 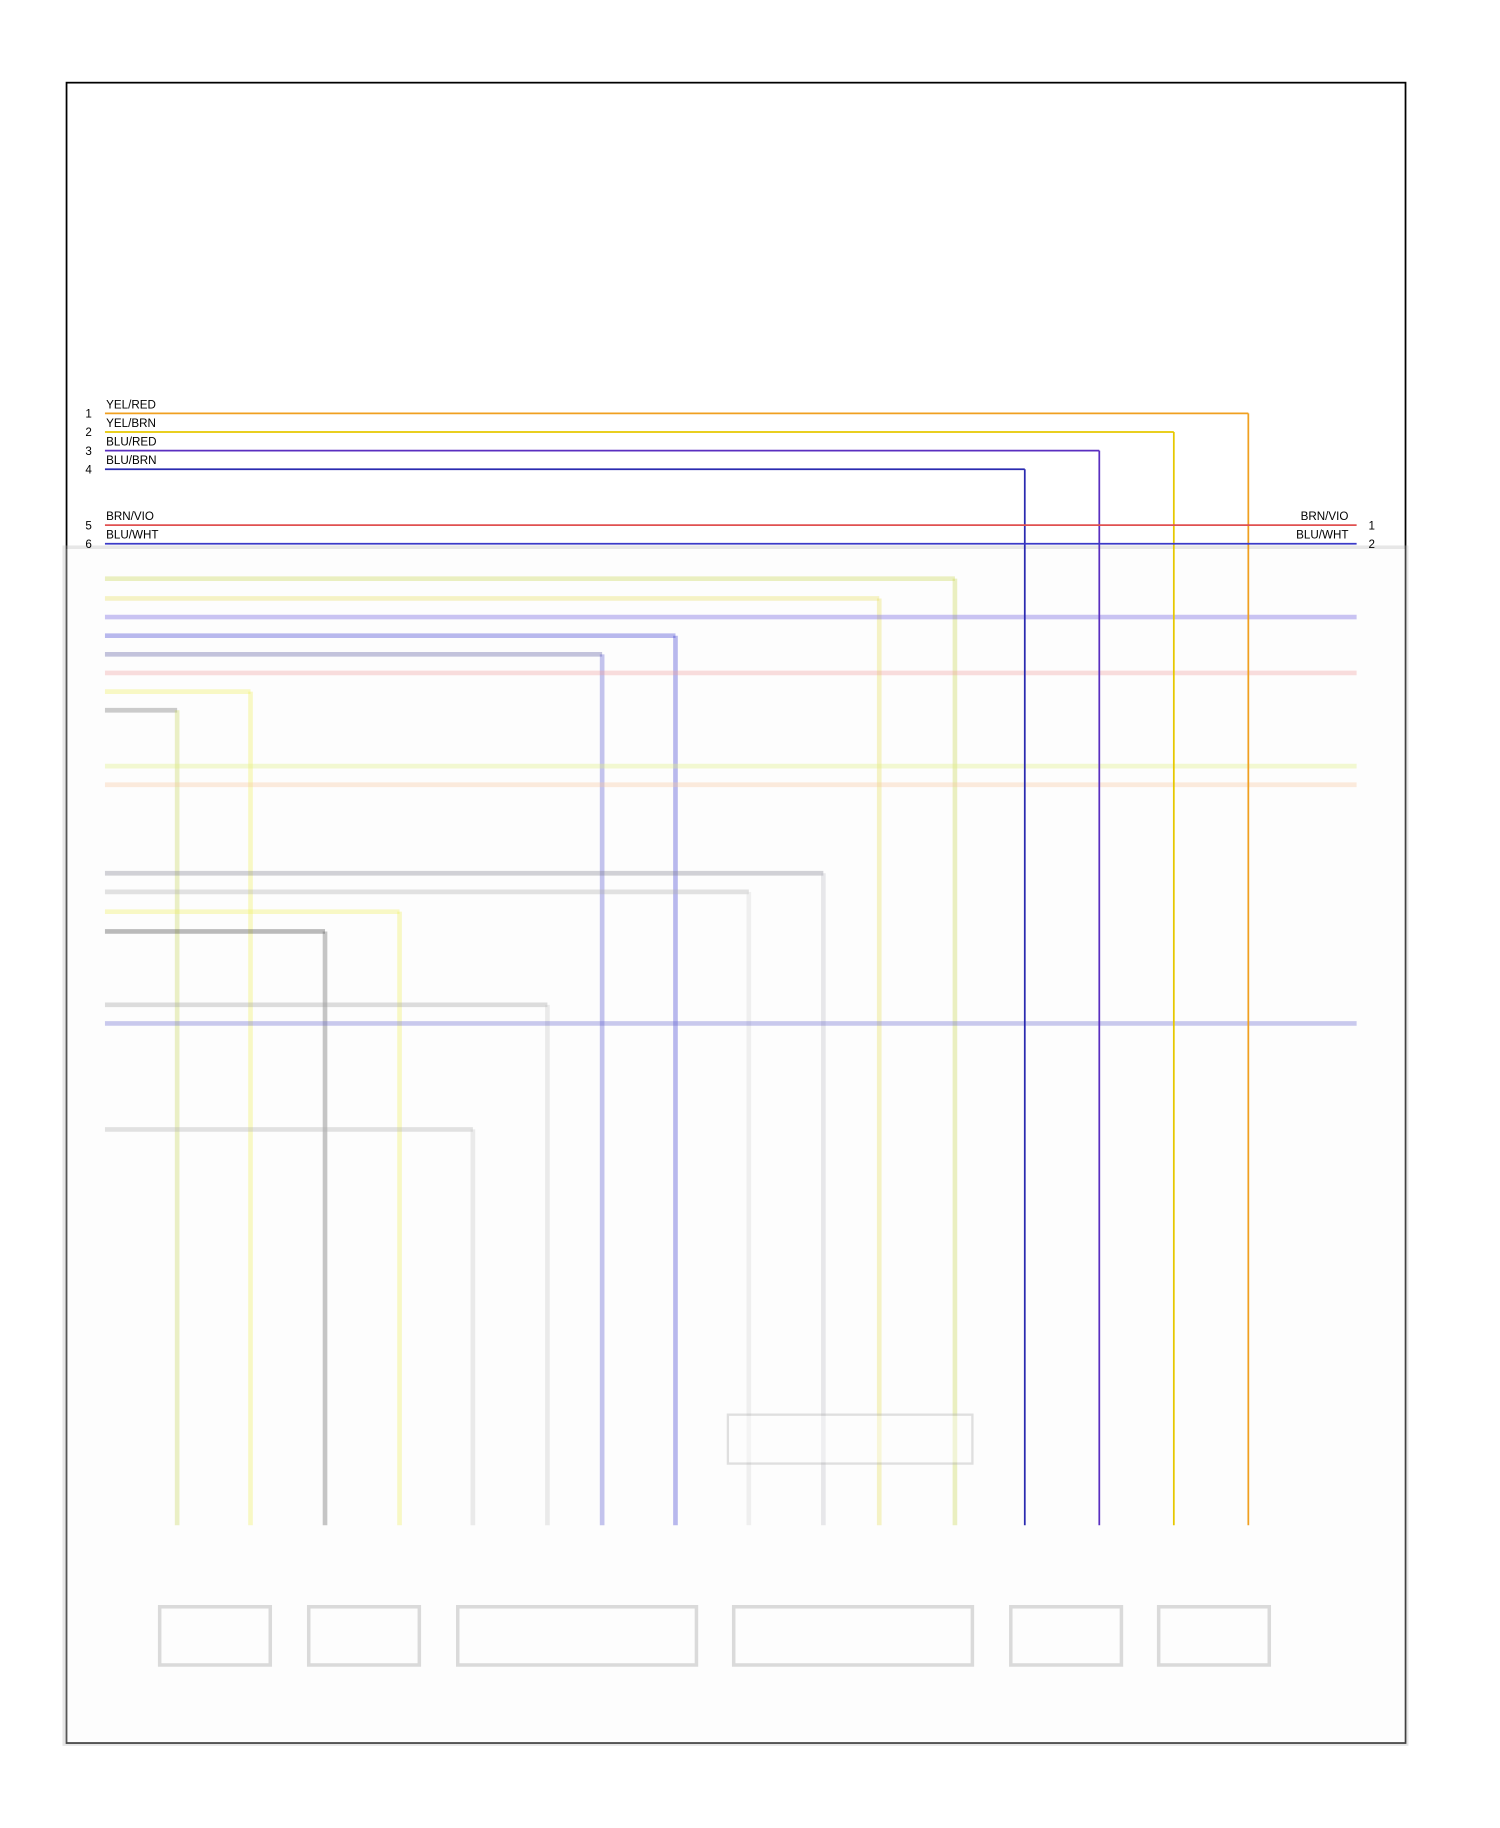 I want to click on pin-number: 4, so click(x=88, y=469).